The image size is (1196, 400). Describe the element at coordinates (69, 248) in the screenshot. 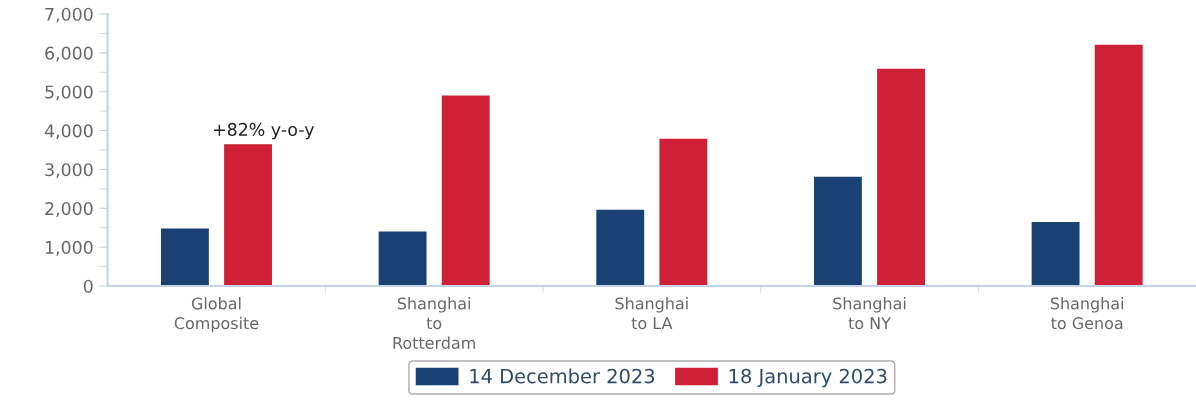

I see `y-tick-label: 1,000` at that location.